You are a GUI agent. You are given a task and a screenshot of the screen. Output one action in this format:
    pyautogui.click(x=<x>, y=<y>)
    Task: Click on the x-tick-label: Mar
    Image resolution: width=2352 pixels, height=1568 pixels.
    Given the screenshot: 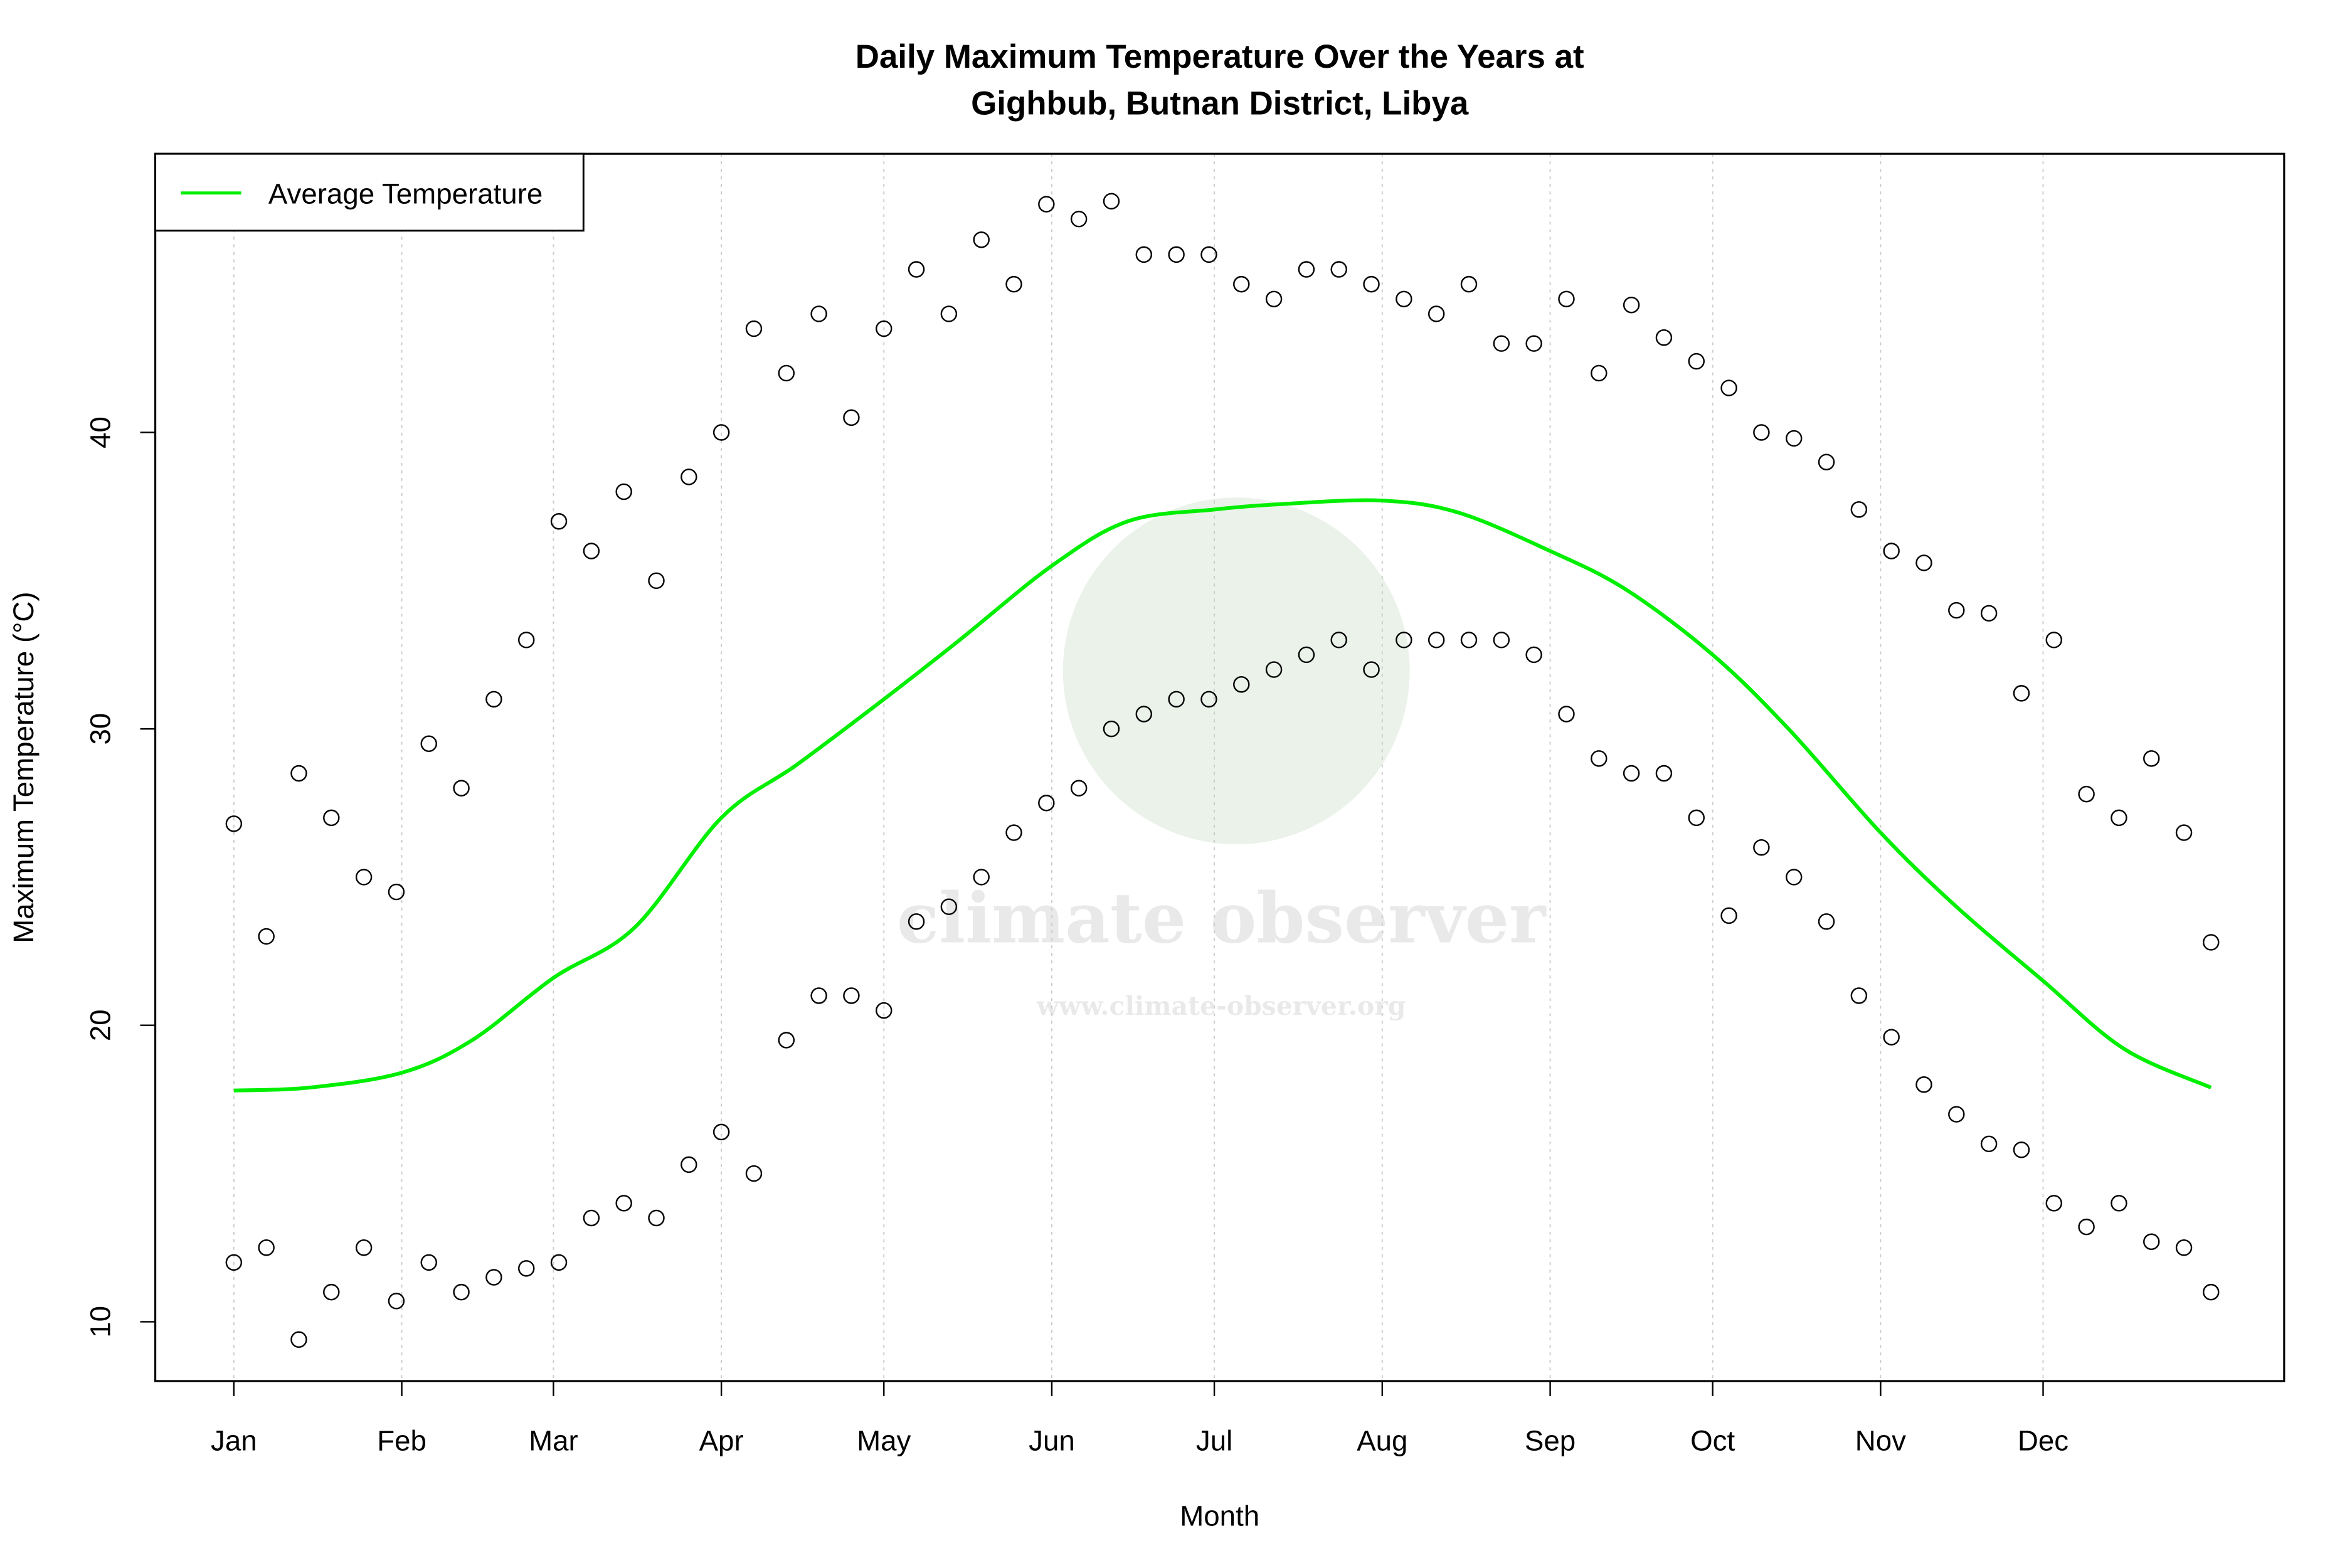 What is the action you would take?
    pyautogui.click(x=553, y=1441)
    